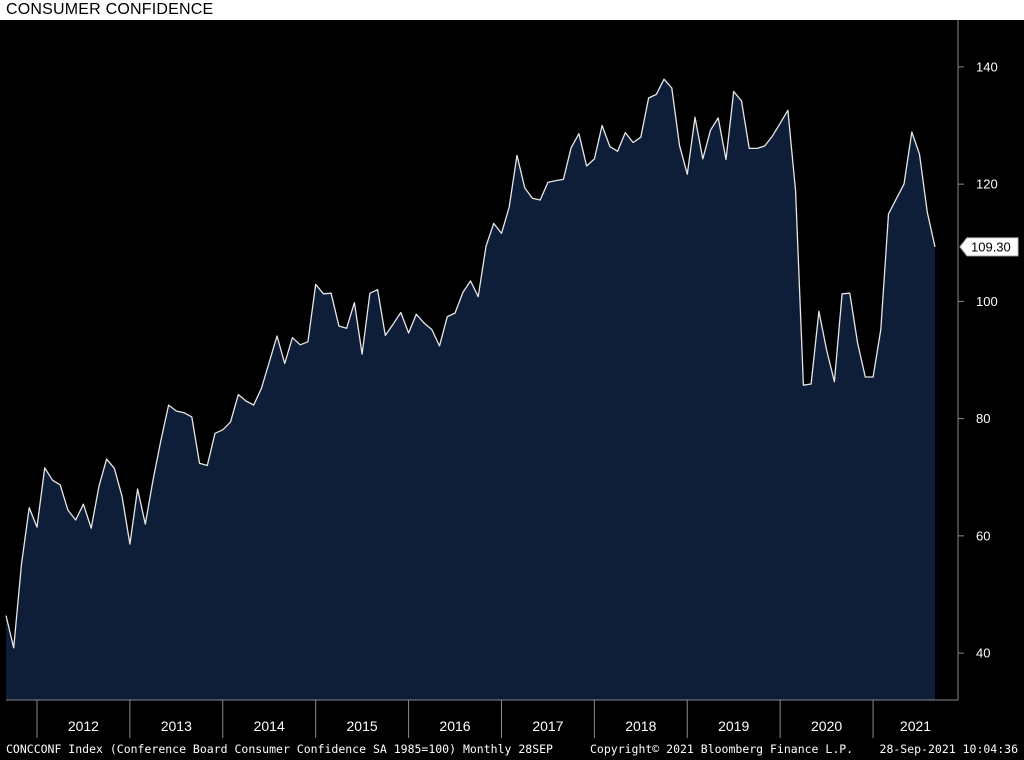 Image resolution: width=1024 pixels, height=760 pixels. Describe the element at coordinates (983, 418) in the screenshot. I see `y-tick-label: 80` at that location.